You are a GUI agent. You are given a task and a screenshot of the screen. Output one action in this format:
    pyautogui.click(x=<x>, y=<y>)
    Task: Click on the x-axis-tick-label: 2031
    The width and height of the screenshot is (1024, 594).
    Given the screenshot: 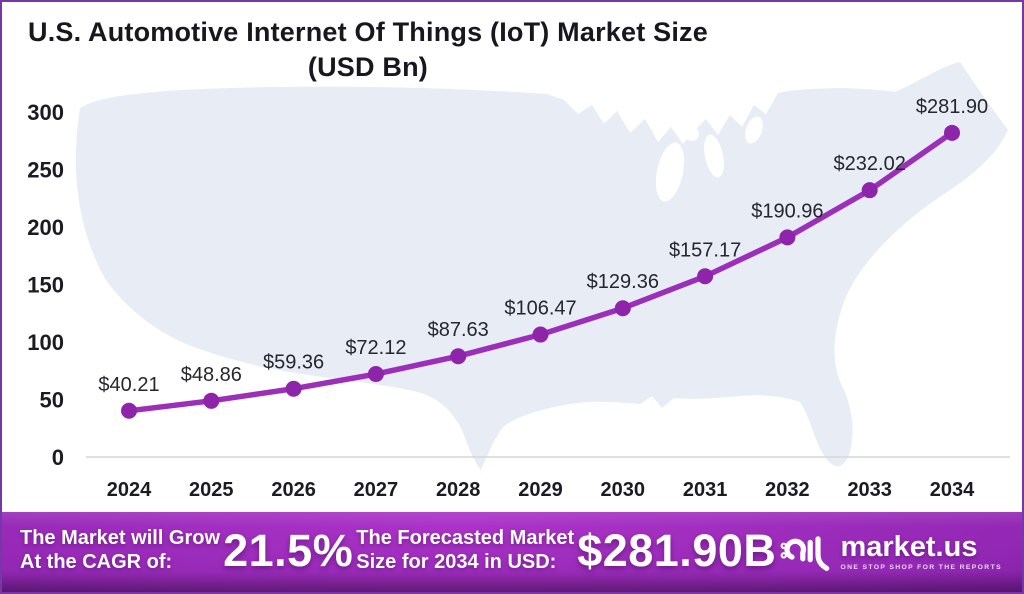 What is the action you would take?
    pyautogui.click(x=705, y=490)
    